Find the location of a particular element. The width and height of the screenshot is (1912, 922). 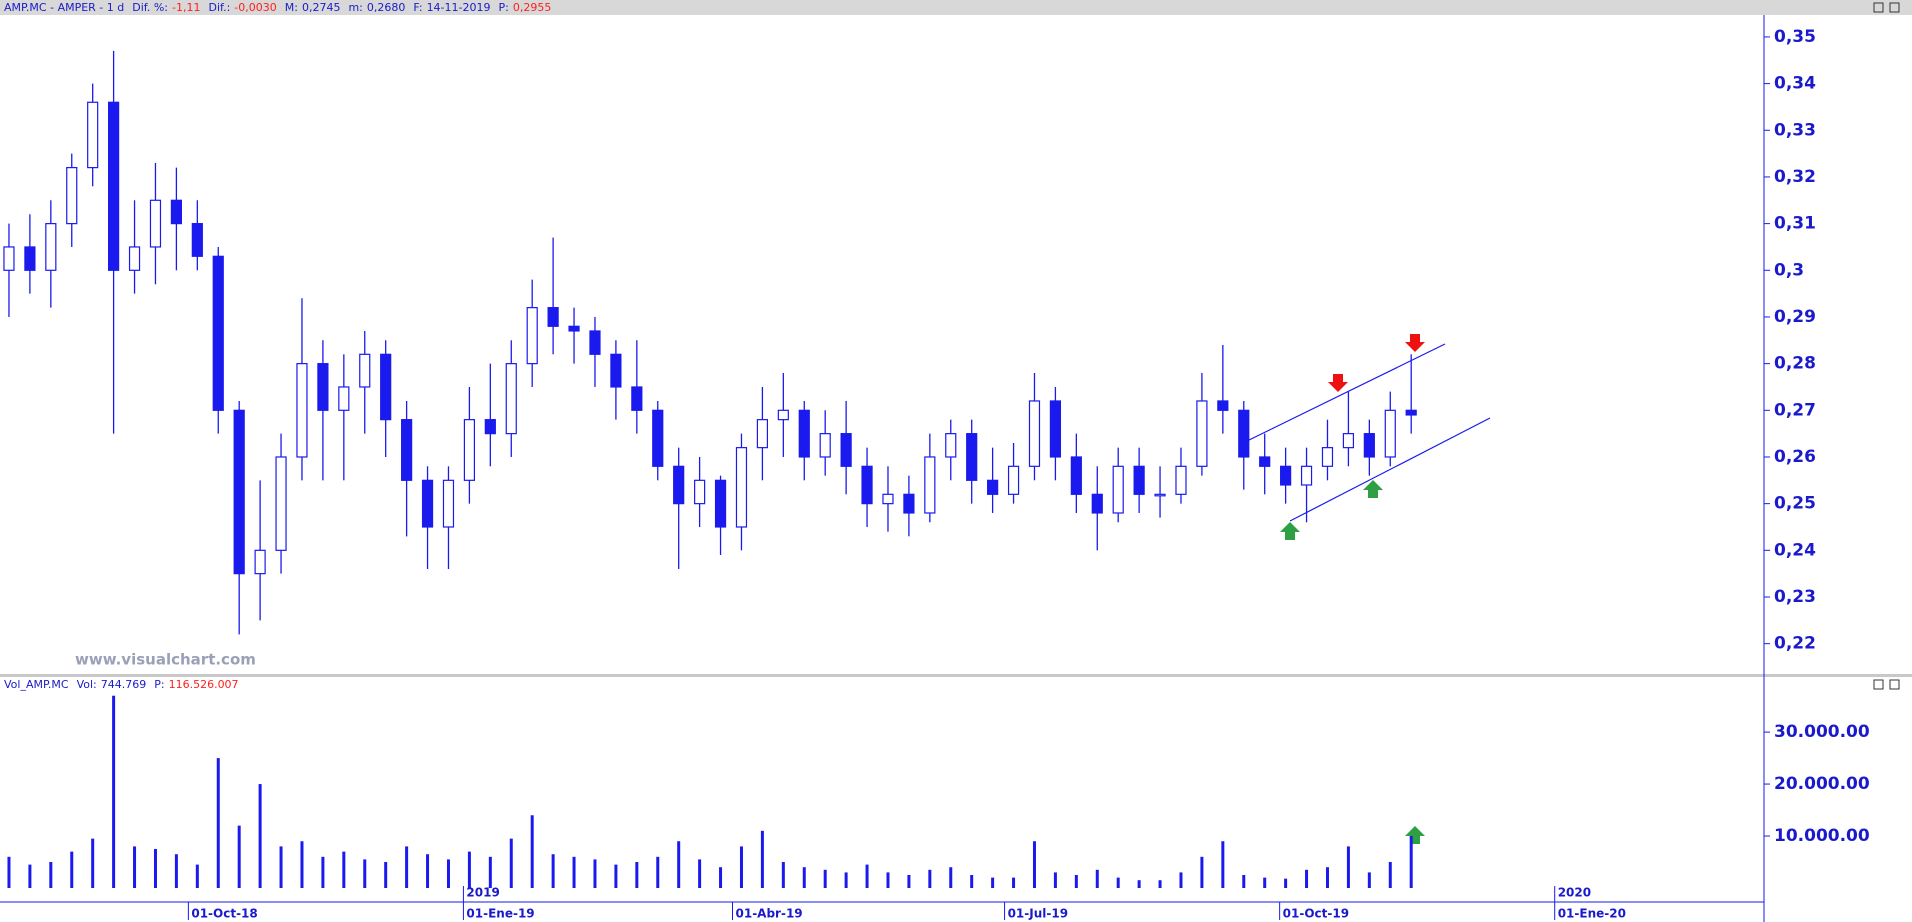

watermark: www.visualchart.com is located at coordinates (165, 660).